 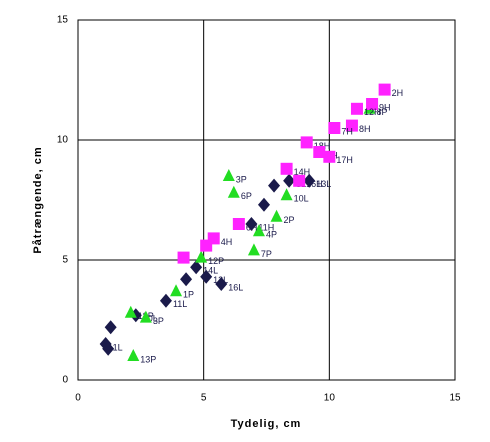 I want to click on y-tick-label: 0, so click(x=65, y=380).